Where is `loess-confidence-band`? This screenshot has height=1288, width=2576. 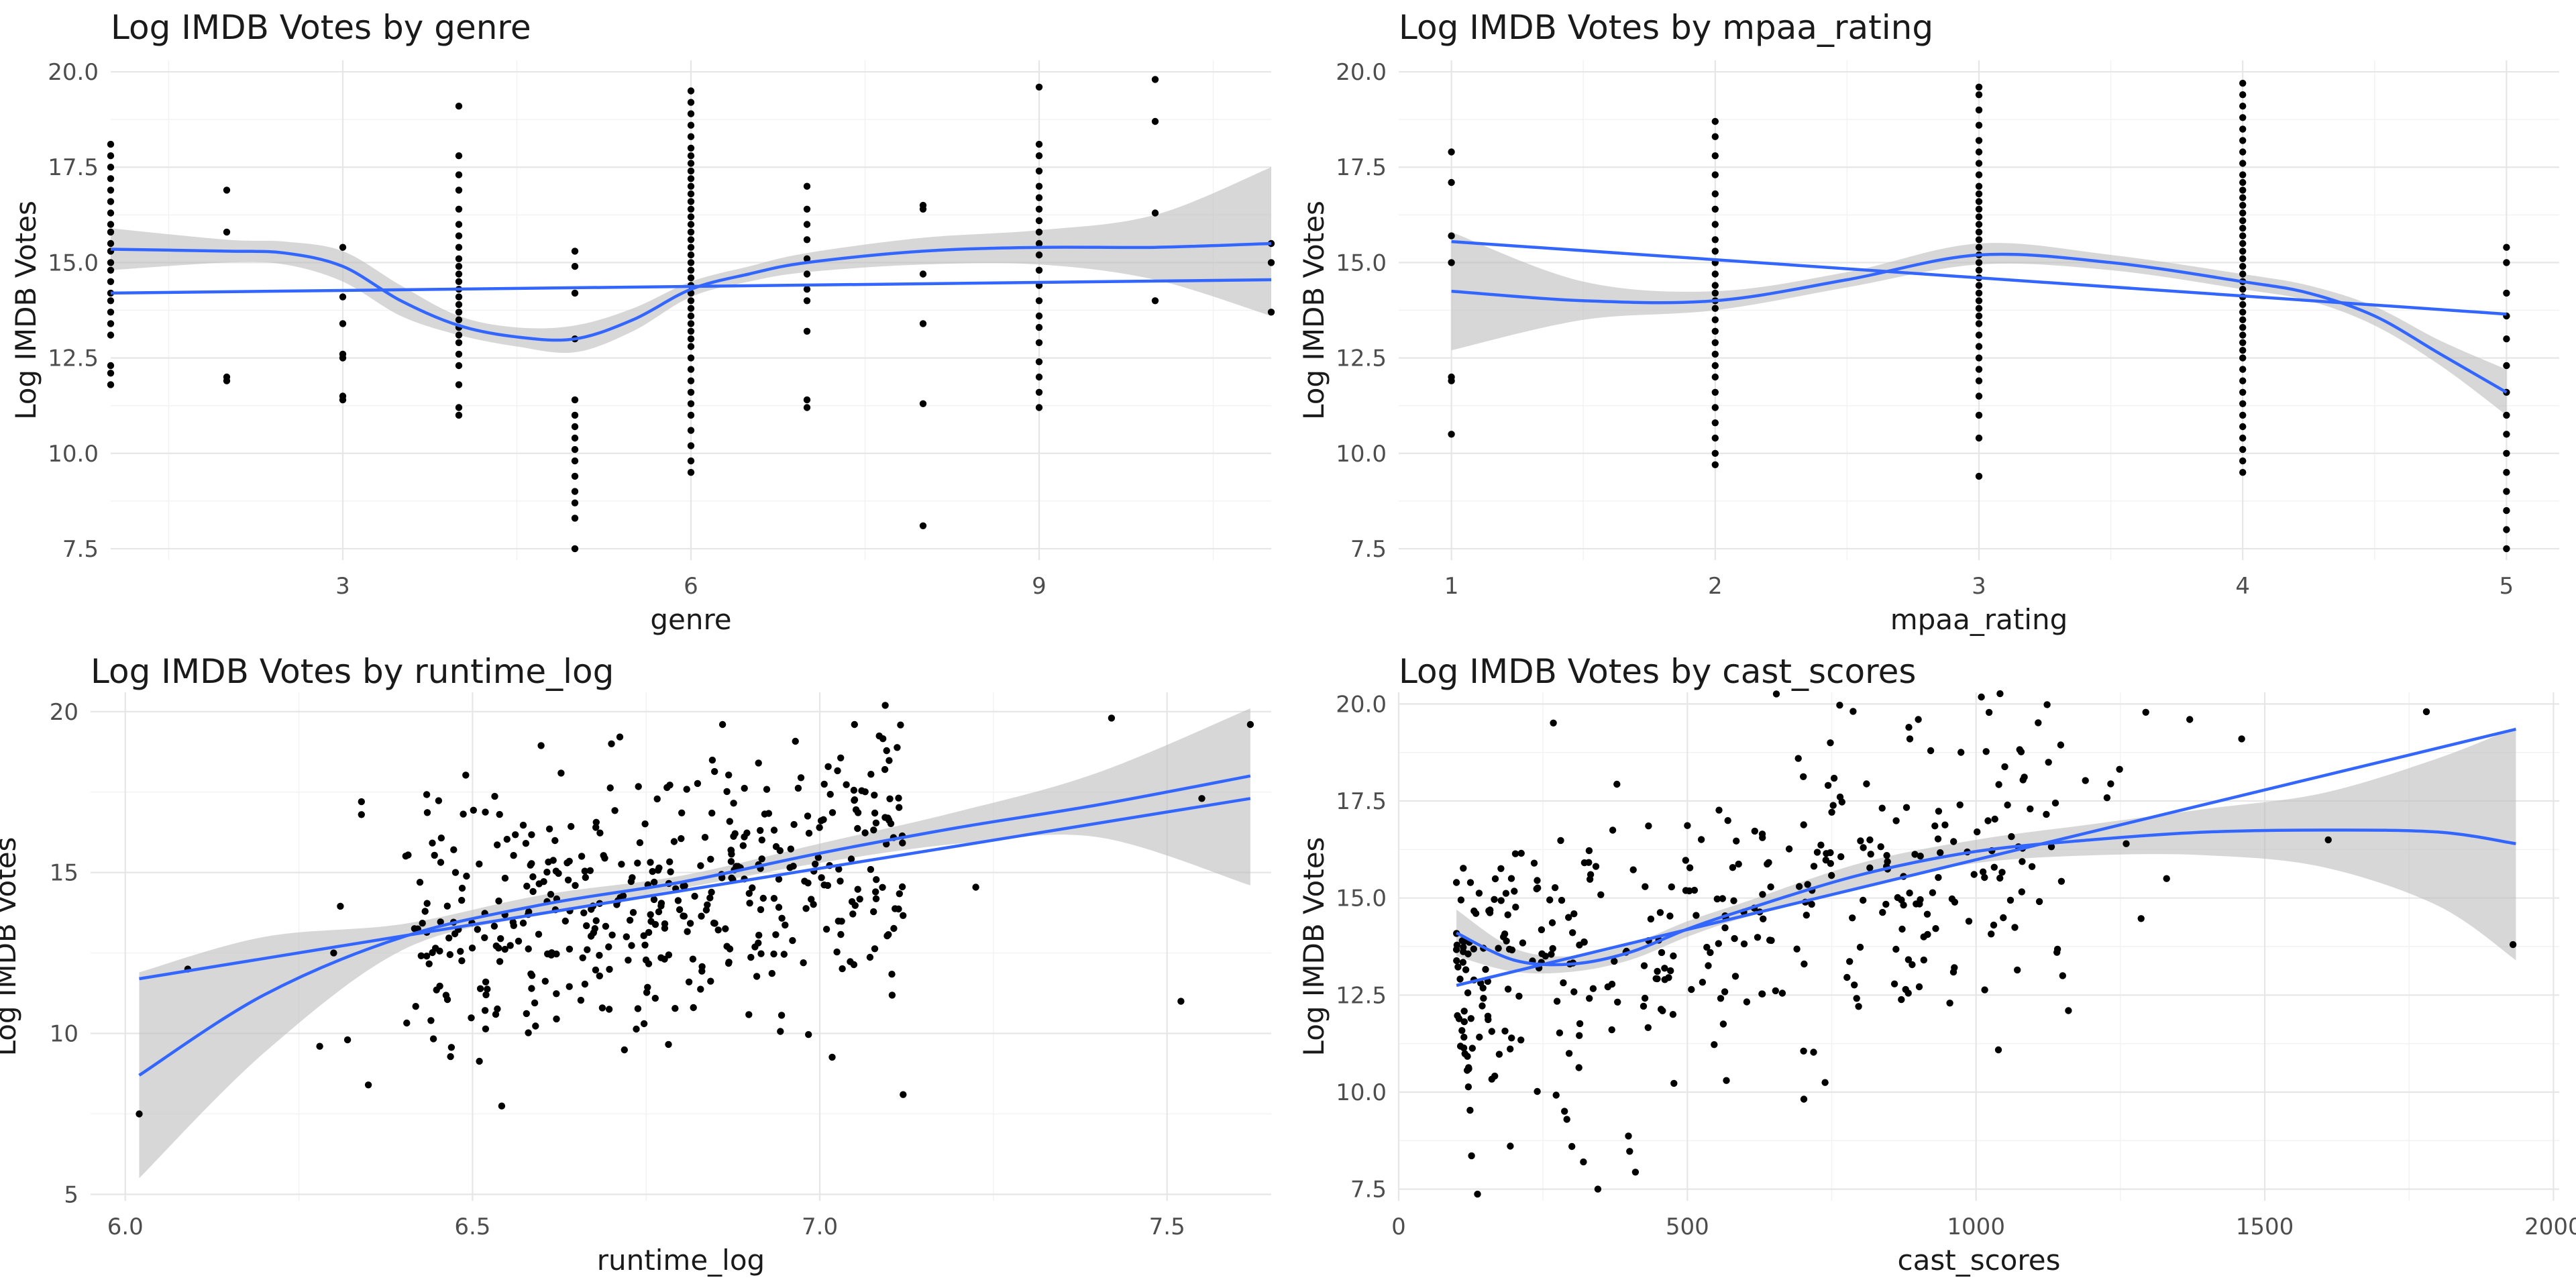 loess-confidence-band is located at coordinates (1979, 323).